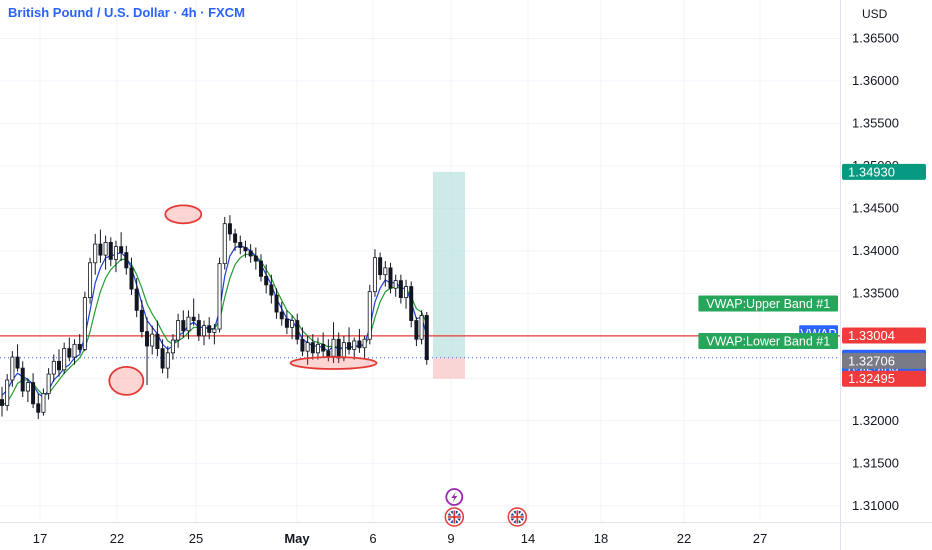 This screenshot has height=550, width=932. Describe the element at coordinates (760, 538) in the screenshot. I see `x-tick-label: 27` at that location.